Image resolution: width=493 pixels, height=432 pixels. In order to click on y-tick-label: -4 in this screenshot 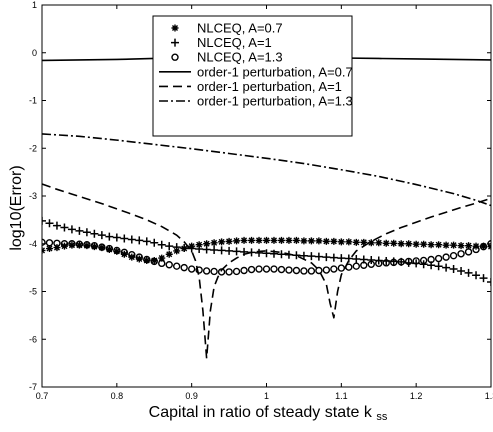, I will do `click(33, 244)`.